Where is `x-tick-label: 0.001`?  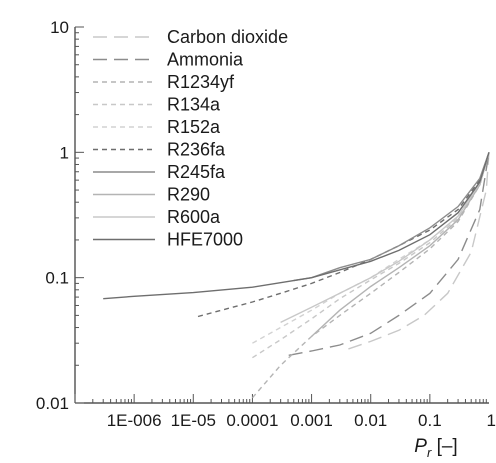
x-tick-label: 0.001 is located at coordinates (311, 420).